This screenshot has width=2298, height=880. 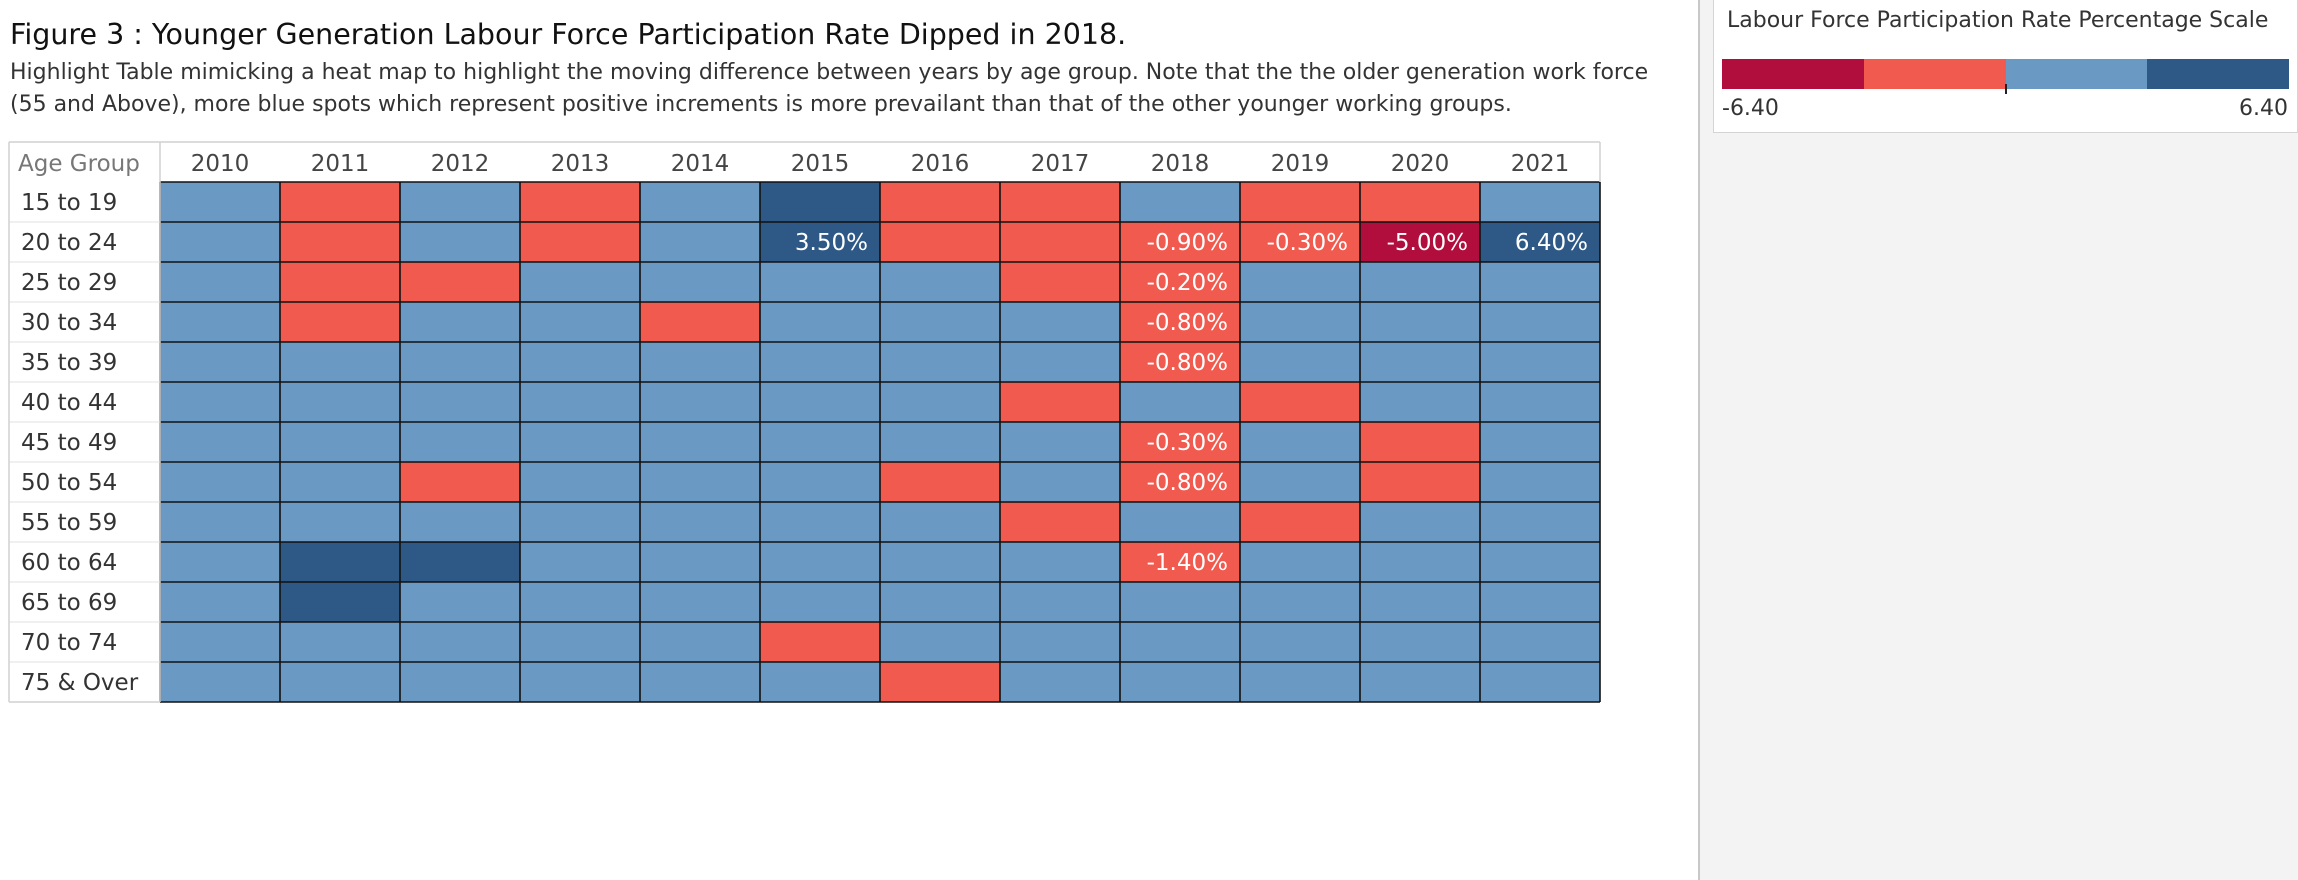 What do you see at coordinates (69, 243) in the screenshot?
I see `row-label: 20 to 24` at bounding box center [69, 243].